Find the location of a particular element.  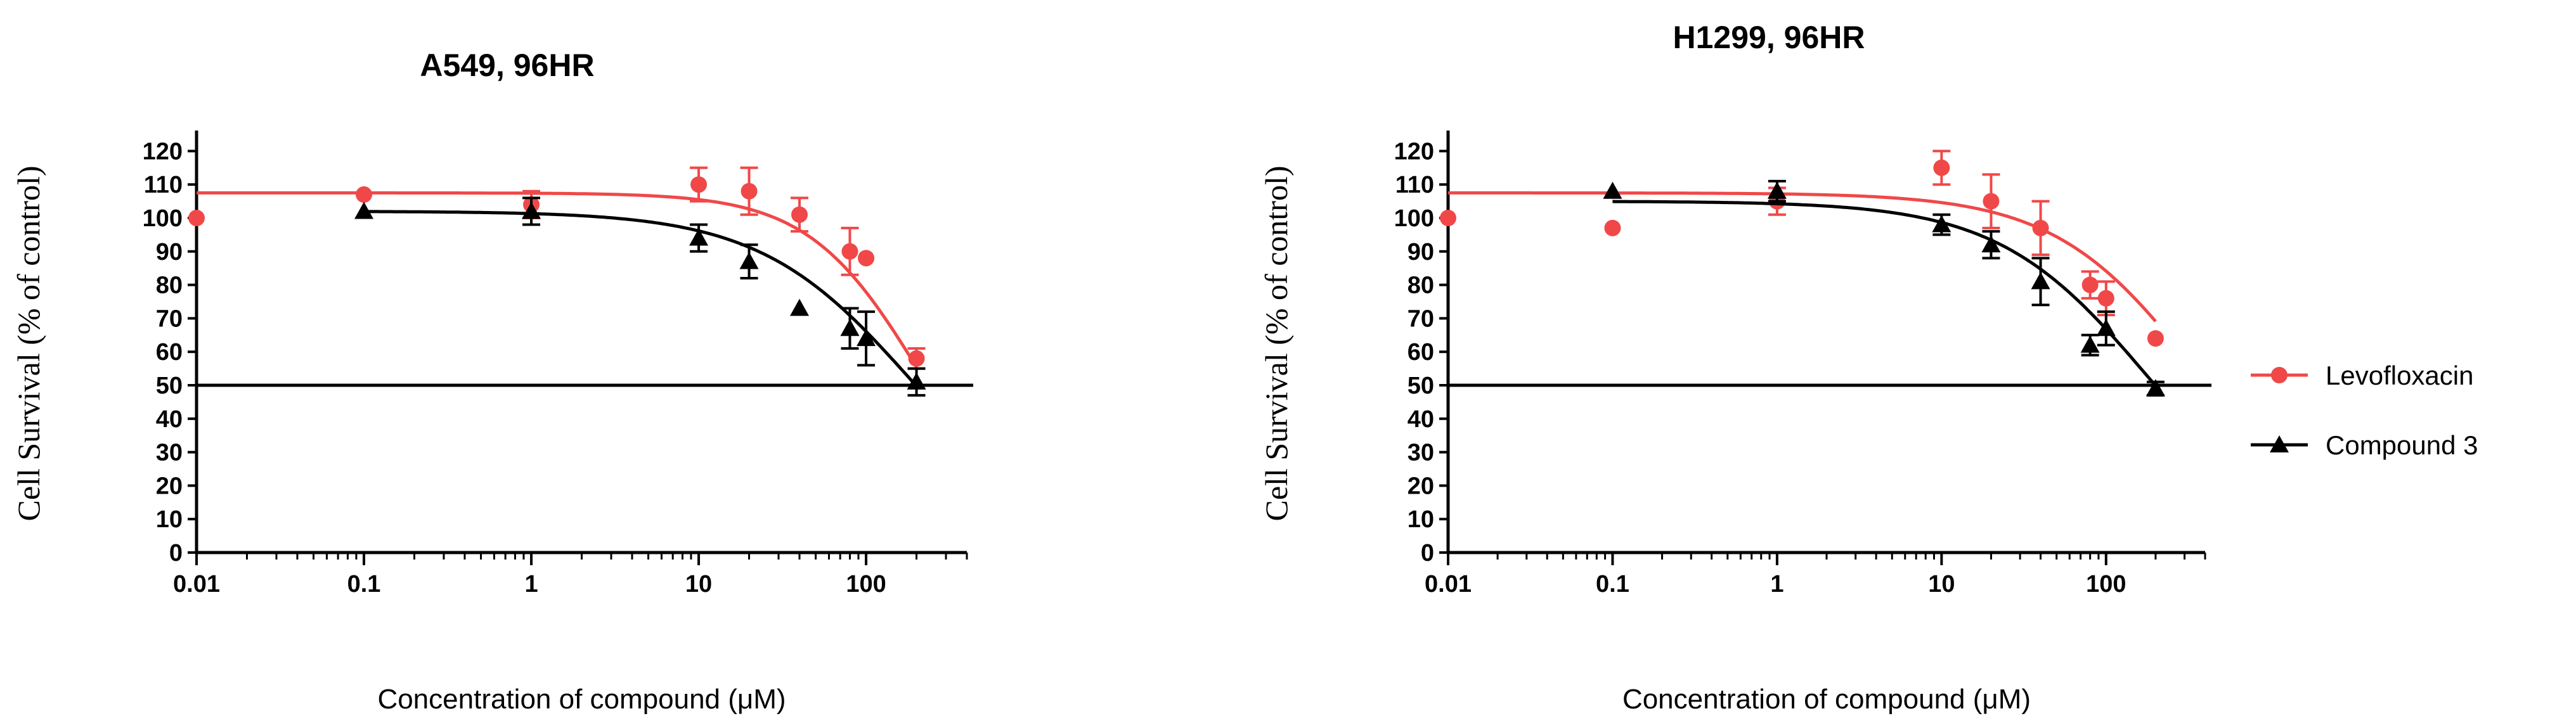

chart-title: H1299, 96HR is located at coordinates (1769, 37).